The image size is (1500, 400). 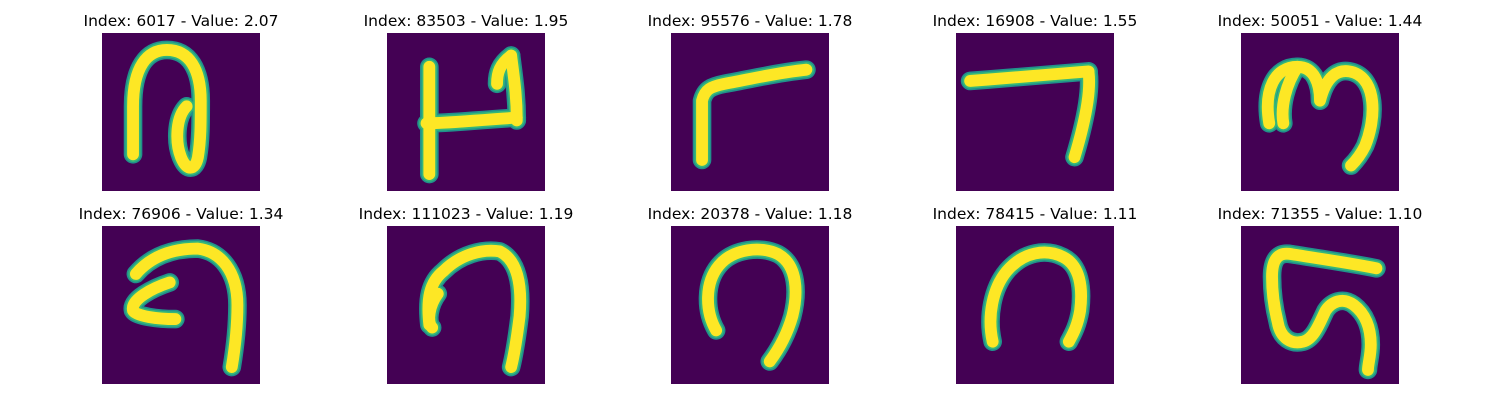 I want to click on digit-panel-9: Index: 78415 - Value: 1.11, so click(x=1035, y=297).